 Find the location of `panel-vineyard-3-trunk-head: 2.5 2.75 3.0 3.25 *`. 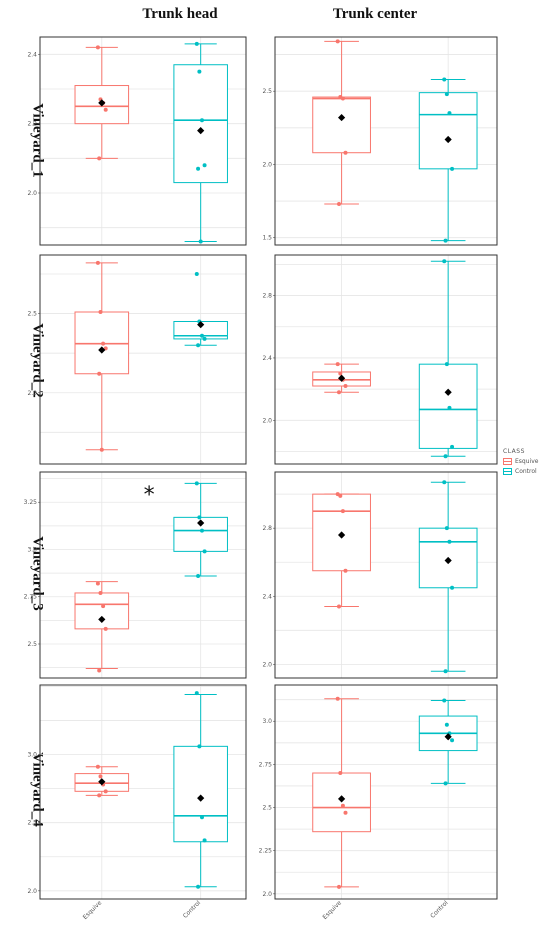

panel-vineyard-3-trunk-head: 2.5 2.75 3.0 3.25 * is located at coordinates (135, 575).